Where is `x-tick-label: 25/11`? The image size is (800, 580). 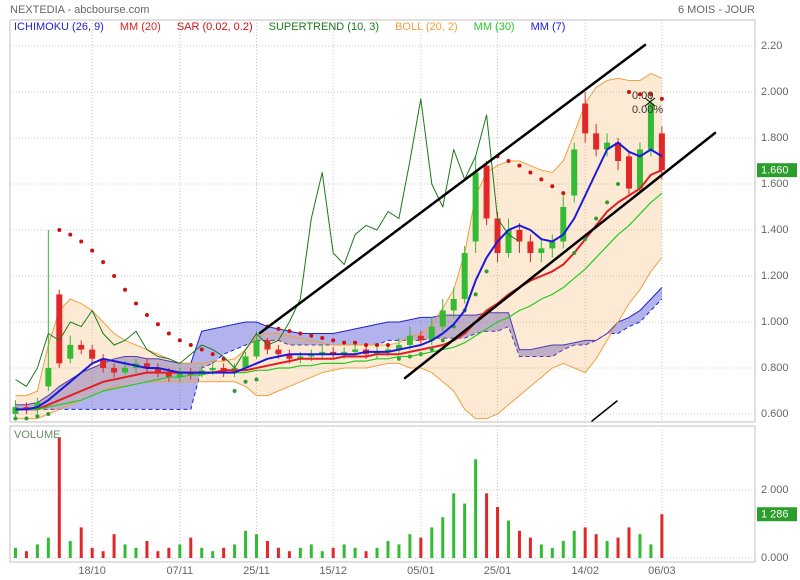
x-tick-label: 25/11 is located at coordinates (256, 571).